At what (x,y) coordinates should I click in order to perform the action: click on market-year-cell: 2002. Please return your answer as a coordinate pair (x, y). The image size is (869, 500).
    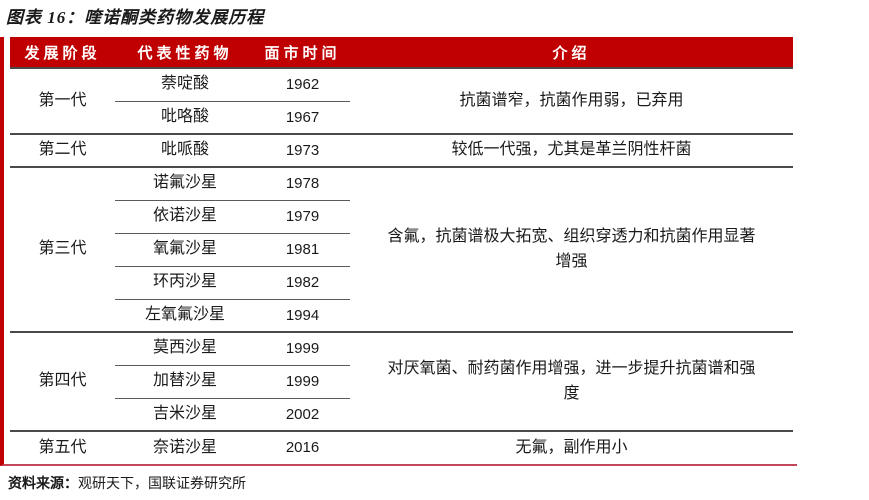
    Looking at the image, I should click on (302, 415).